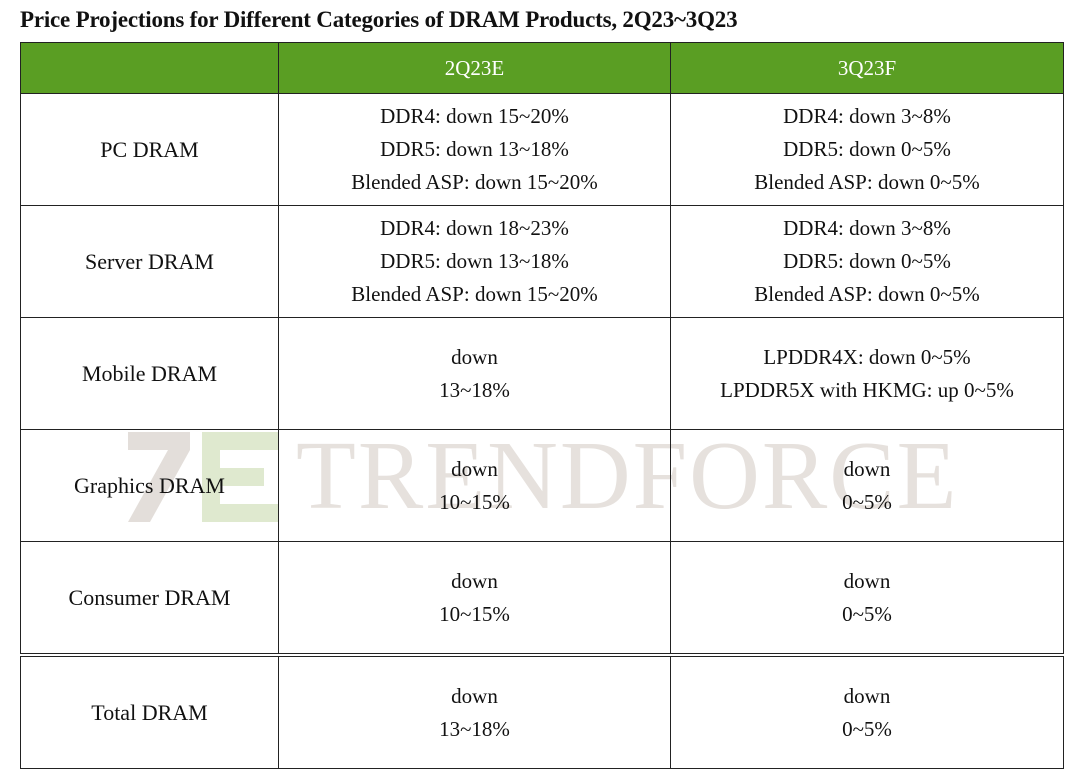  I want to click on table-header-row: 2Q23E 3Q23F, so click(542, 68).